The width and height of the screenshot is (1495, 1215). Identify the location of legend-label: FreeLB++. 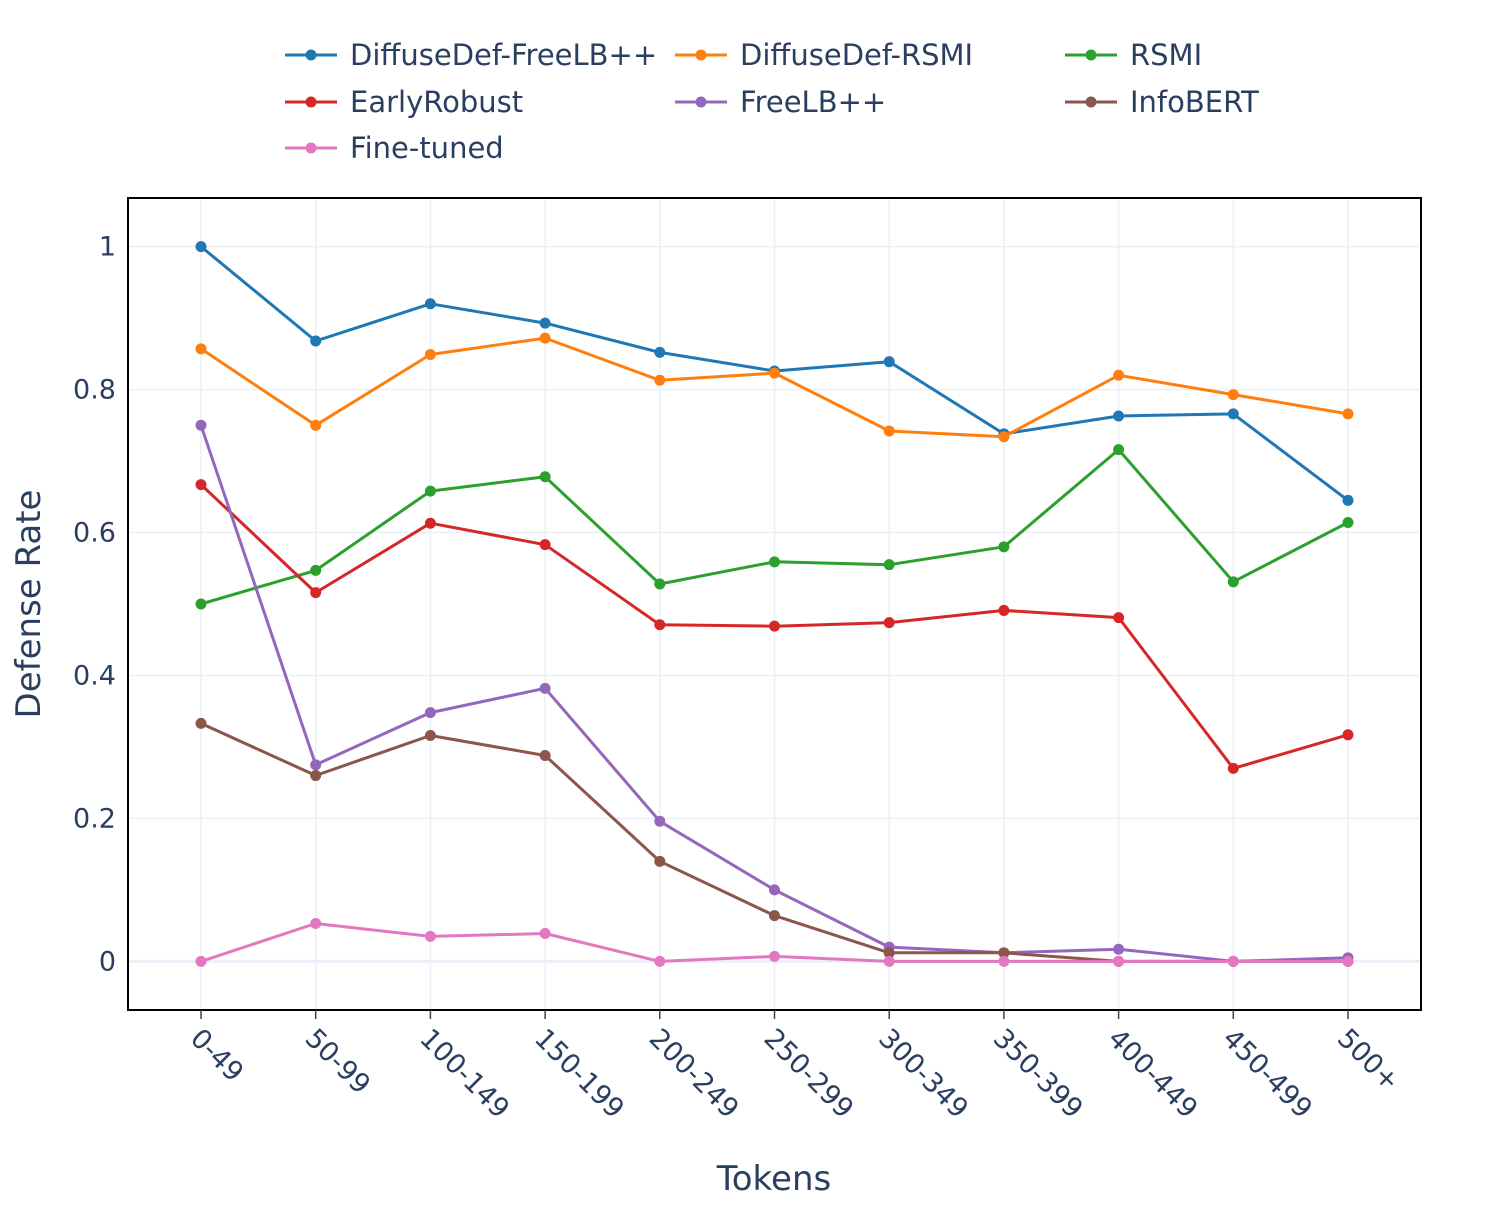
(813, 102).